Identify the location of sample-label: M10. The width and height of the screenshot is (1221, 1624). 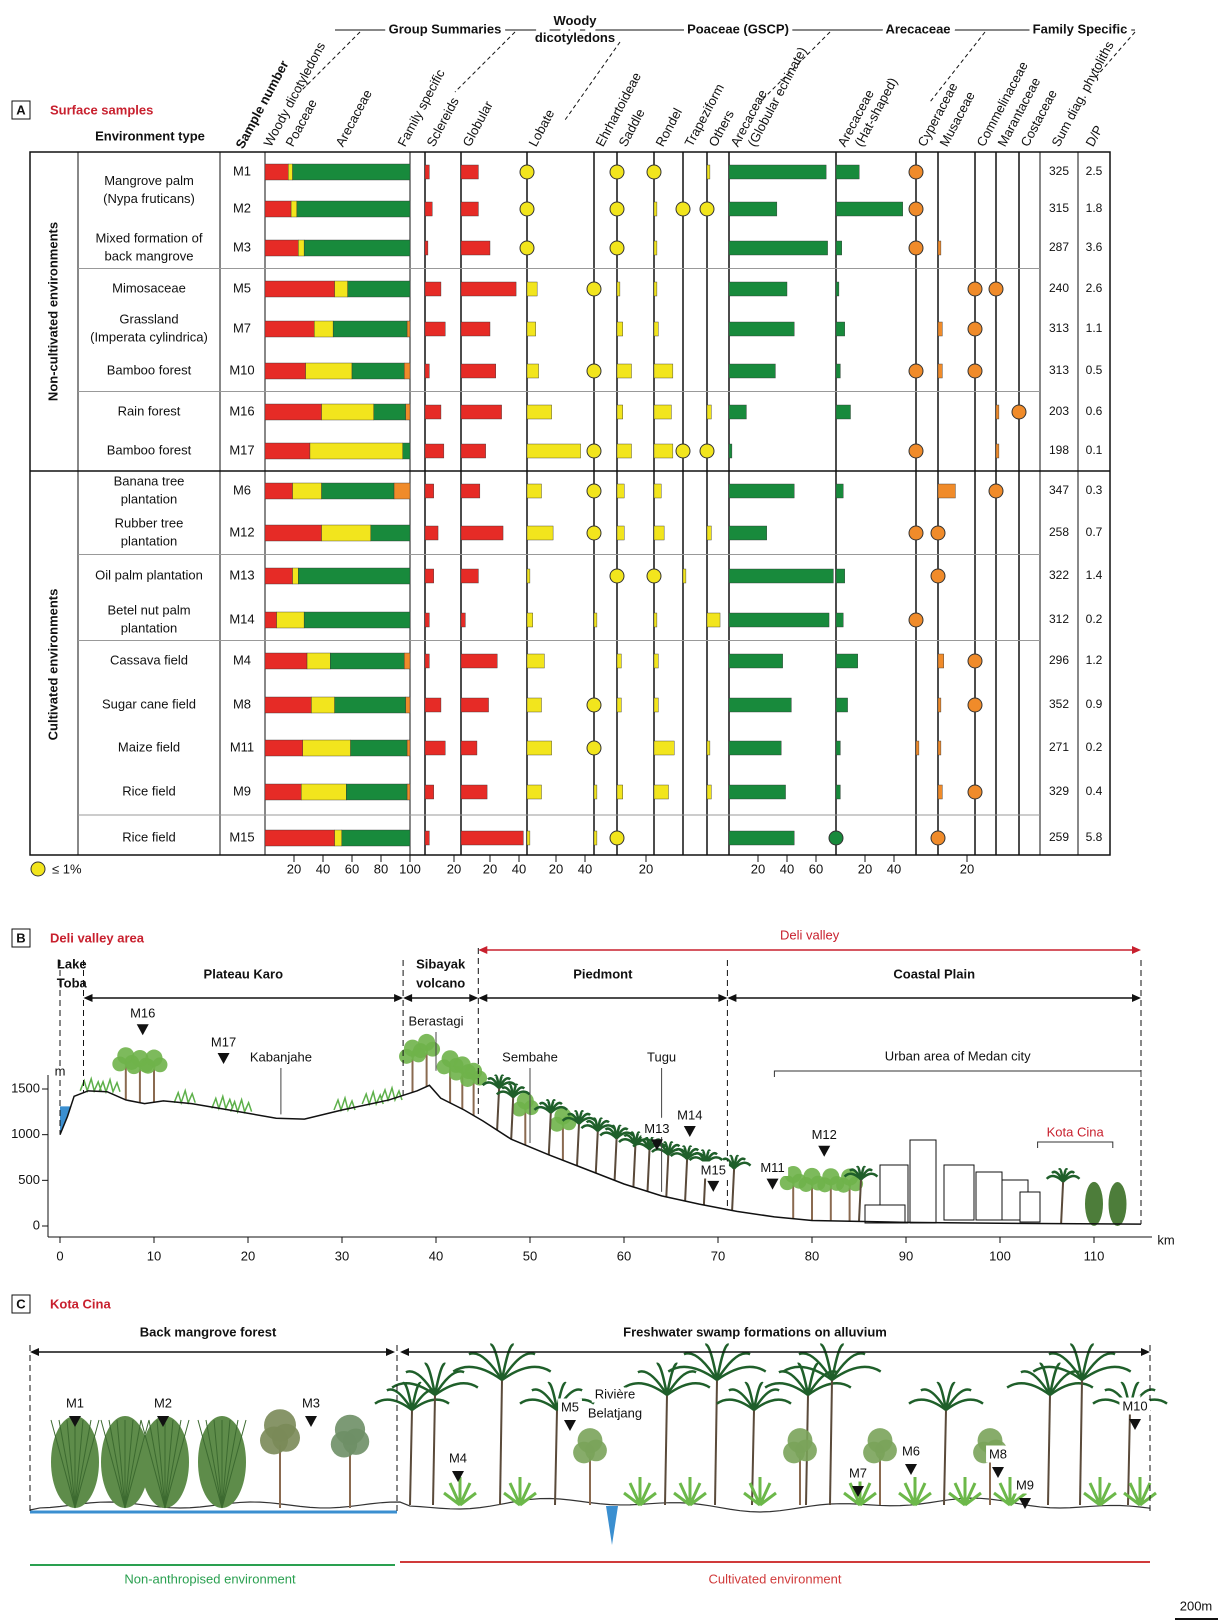
(1134, 1405).